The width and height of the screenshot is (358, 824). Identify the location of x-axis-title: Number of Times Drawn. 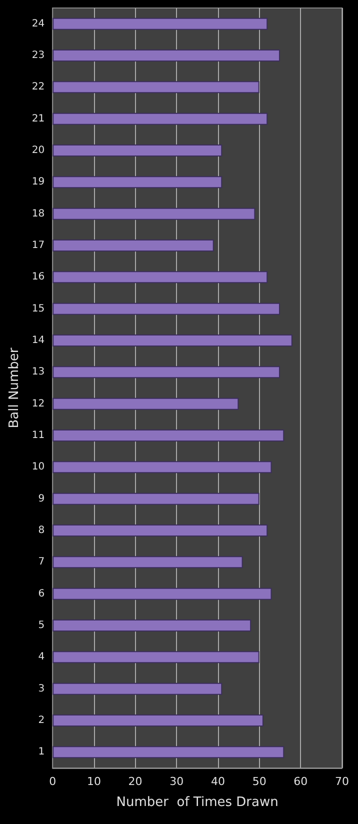
(197, 802).